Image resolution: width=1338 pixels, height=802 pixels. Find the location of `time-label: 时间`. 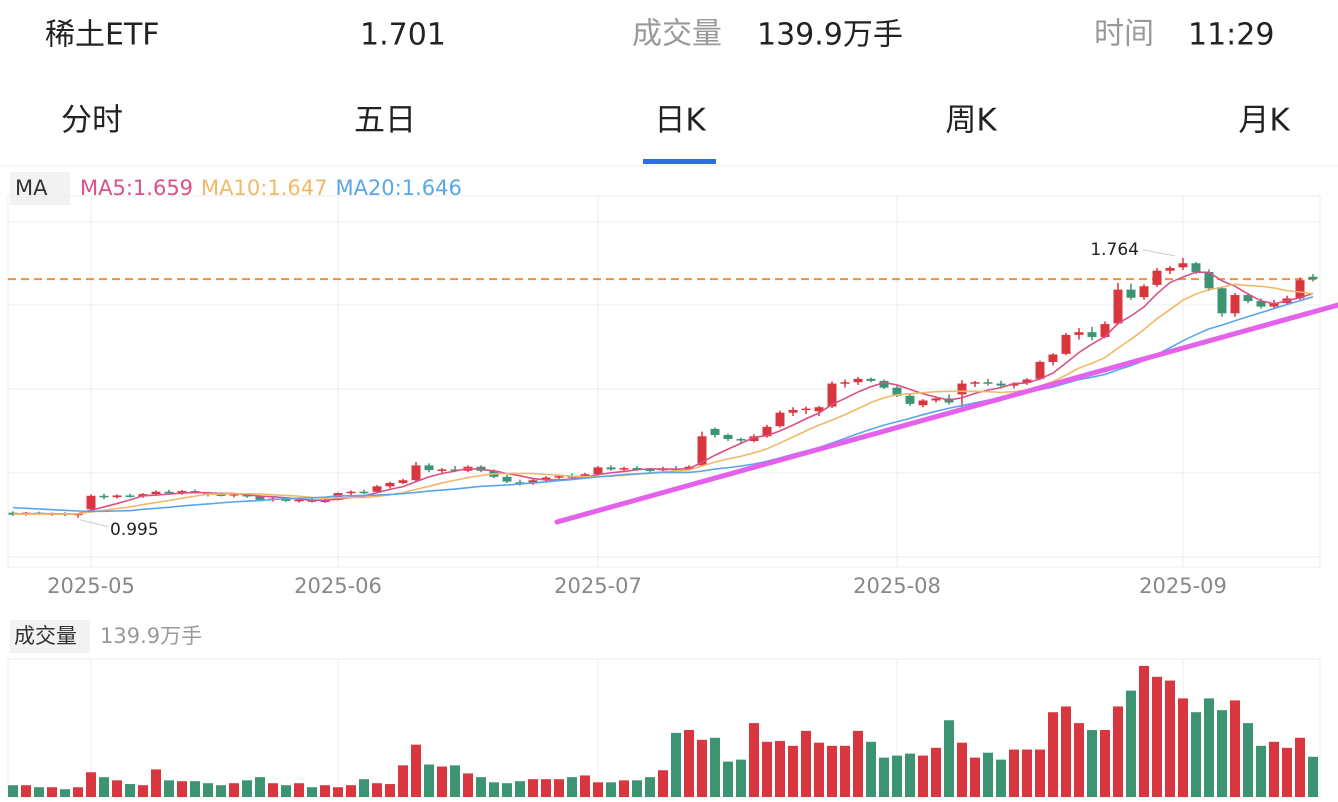

time-label: 时间 is located at coordinates (1124, 34).